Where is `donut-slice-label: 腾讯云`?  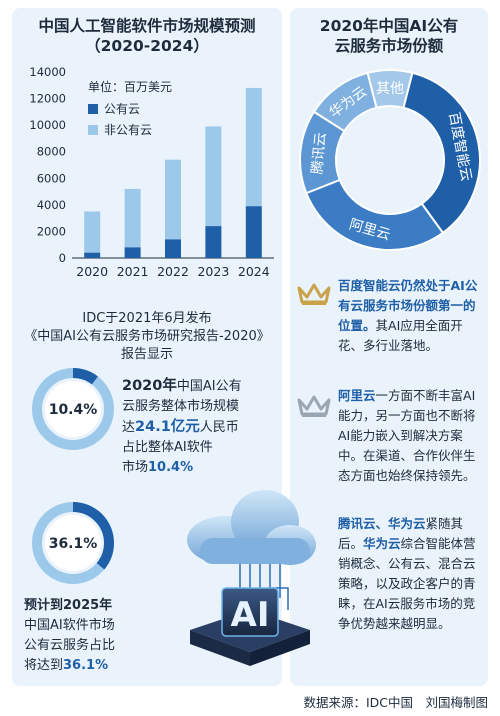 donut-slice-label: 腾讯云 is located at coordinates (318, 153).